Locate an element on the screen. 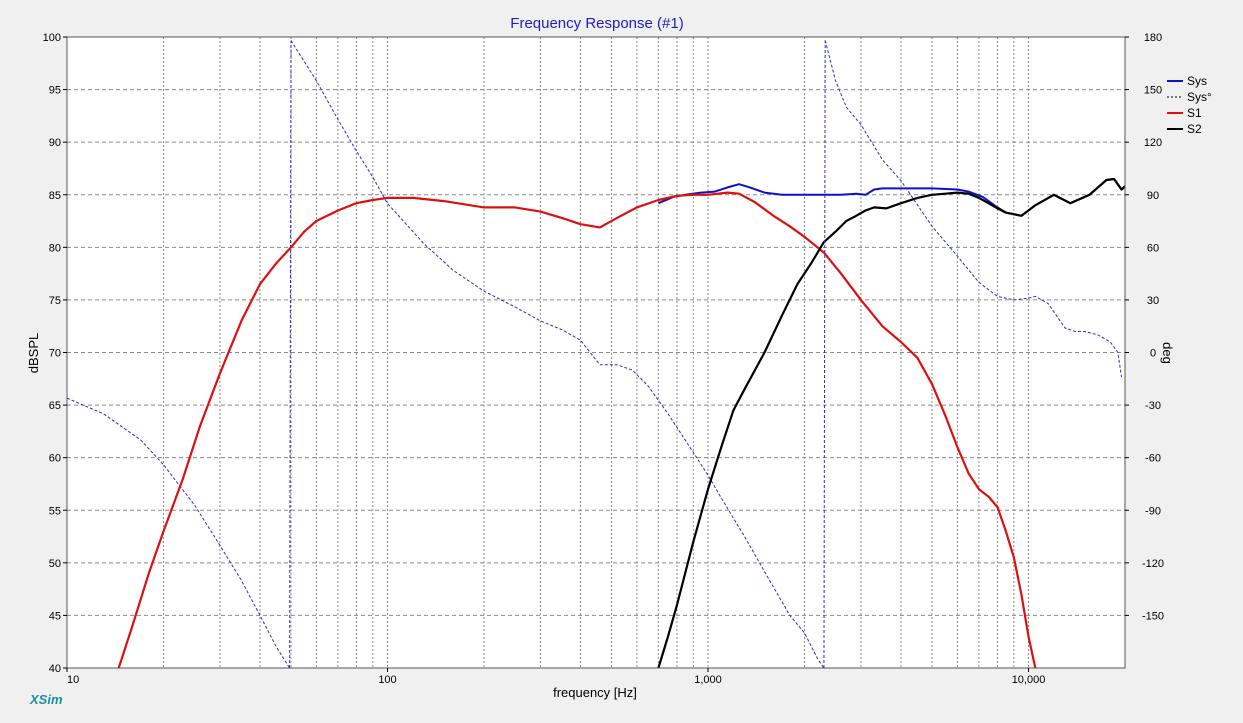 The height and width of the screenshot is (723, 1243). y-tick-label: 85 is located at coordinates (55, 196).